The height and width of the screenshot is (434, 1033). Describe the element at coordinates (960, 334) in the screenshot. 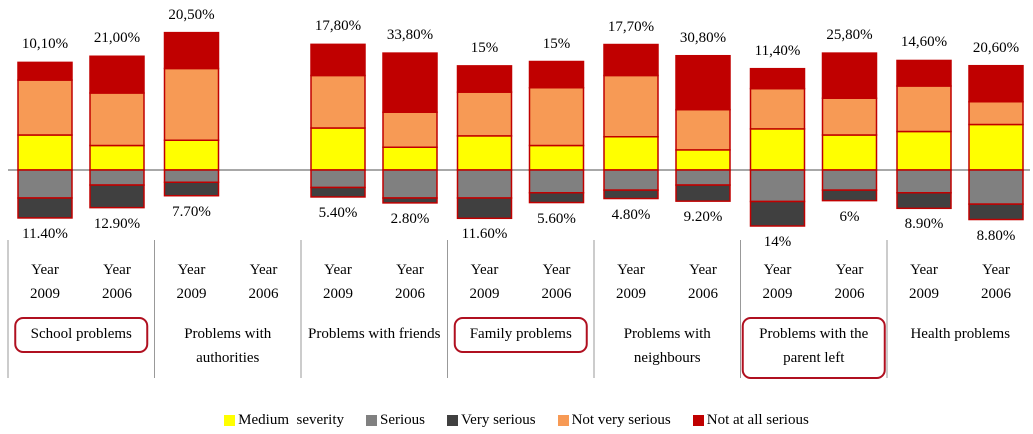

I see `group-label: Health problems` at that location.